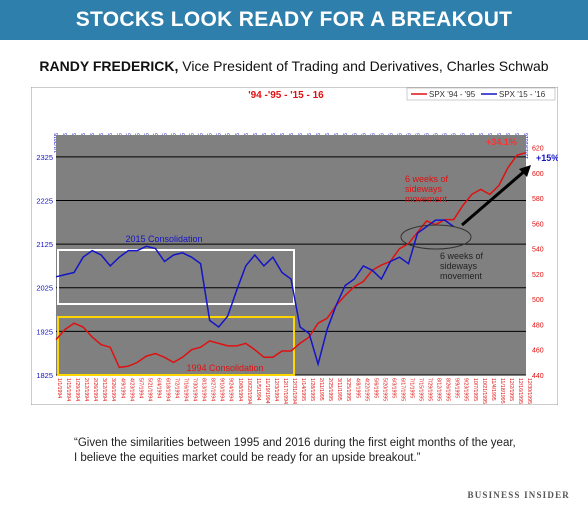 The image size is (588, 510). What do you see at coordinates (448, 389) in the screenshot?
I see `bottom-date-tick: 8/26/1995` at bounding box center [448, 389].